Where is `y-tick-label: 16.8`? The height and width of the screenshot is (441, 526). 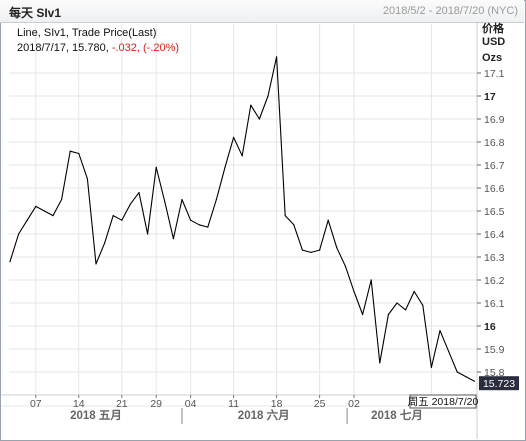 y-tick-label: 16.8 is located at coordinates (494, 143).